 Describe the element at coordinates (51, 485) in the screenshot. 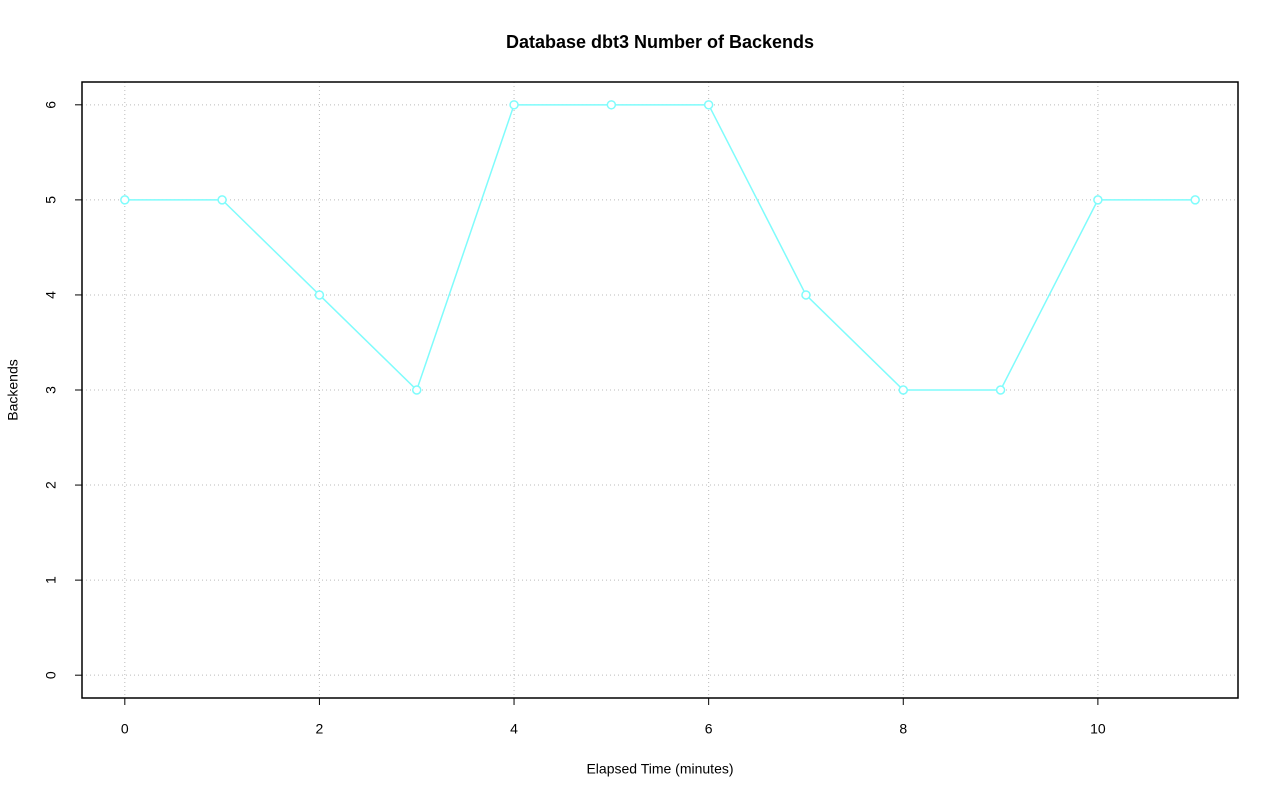

I see `y-tick-label: 2` at that location.